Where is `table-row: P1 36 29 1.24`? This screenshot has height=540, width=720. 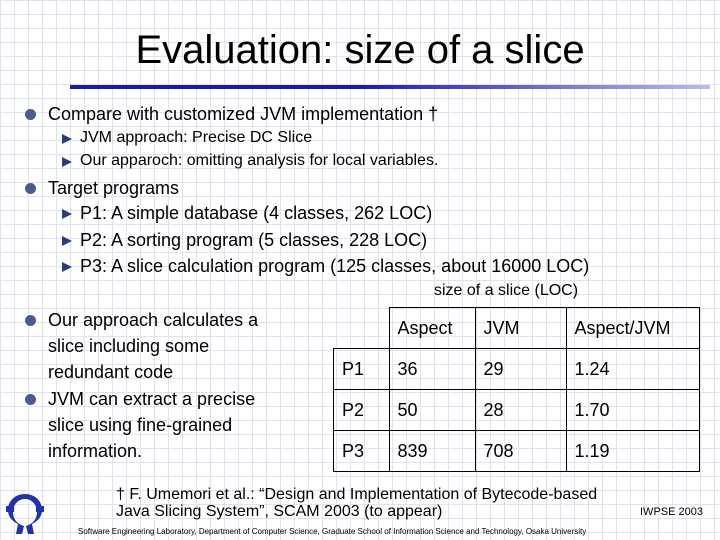
table-row: P1 36 29 1.24 is located at coordinates (516, 369).